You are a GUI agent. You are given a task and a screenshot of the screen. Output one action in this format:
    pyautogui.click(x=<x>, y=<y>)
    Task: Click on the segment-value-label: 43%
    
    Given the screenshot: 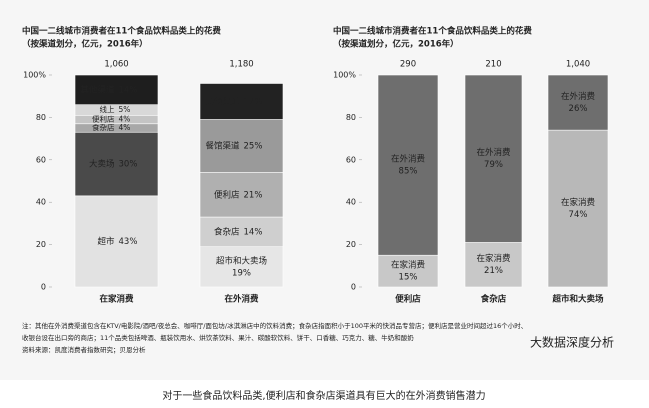 What is the action you would take?
    pyautogui.click(x=128, y=242)
    